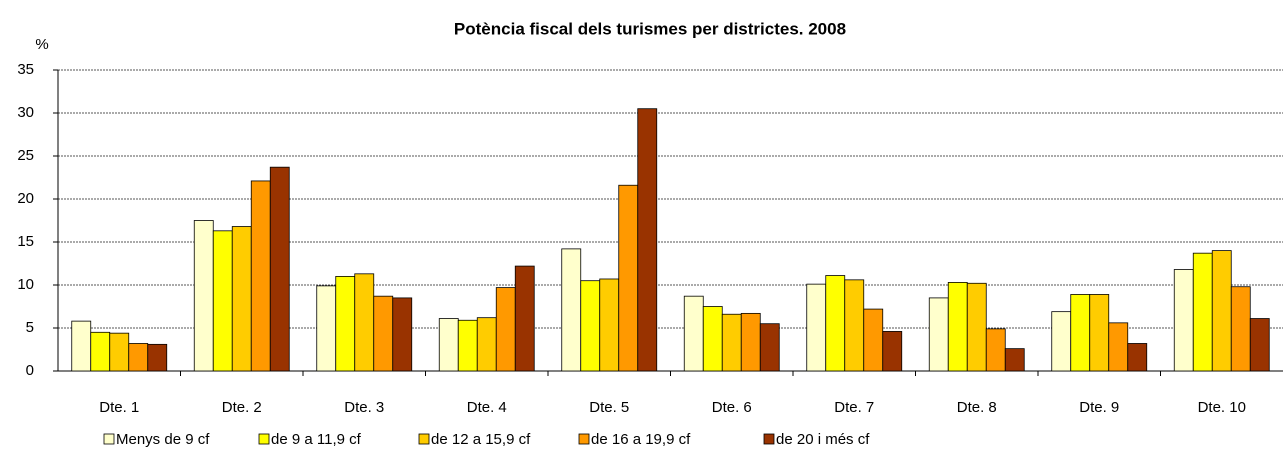  Describe the element at coordinates (41, 44) in the screenshot. I see `y-axis-label: %` at that location.